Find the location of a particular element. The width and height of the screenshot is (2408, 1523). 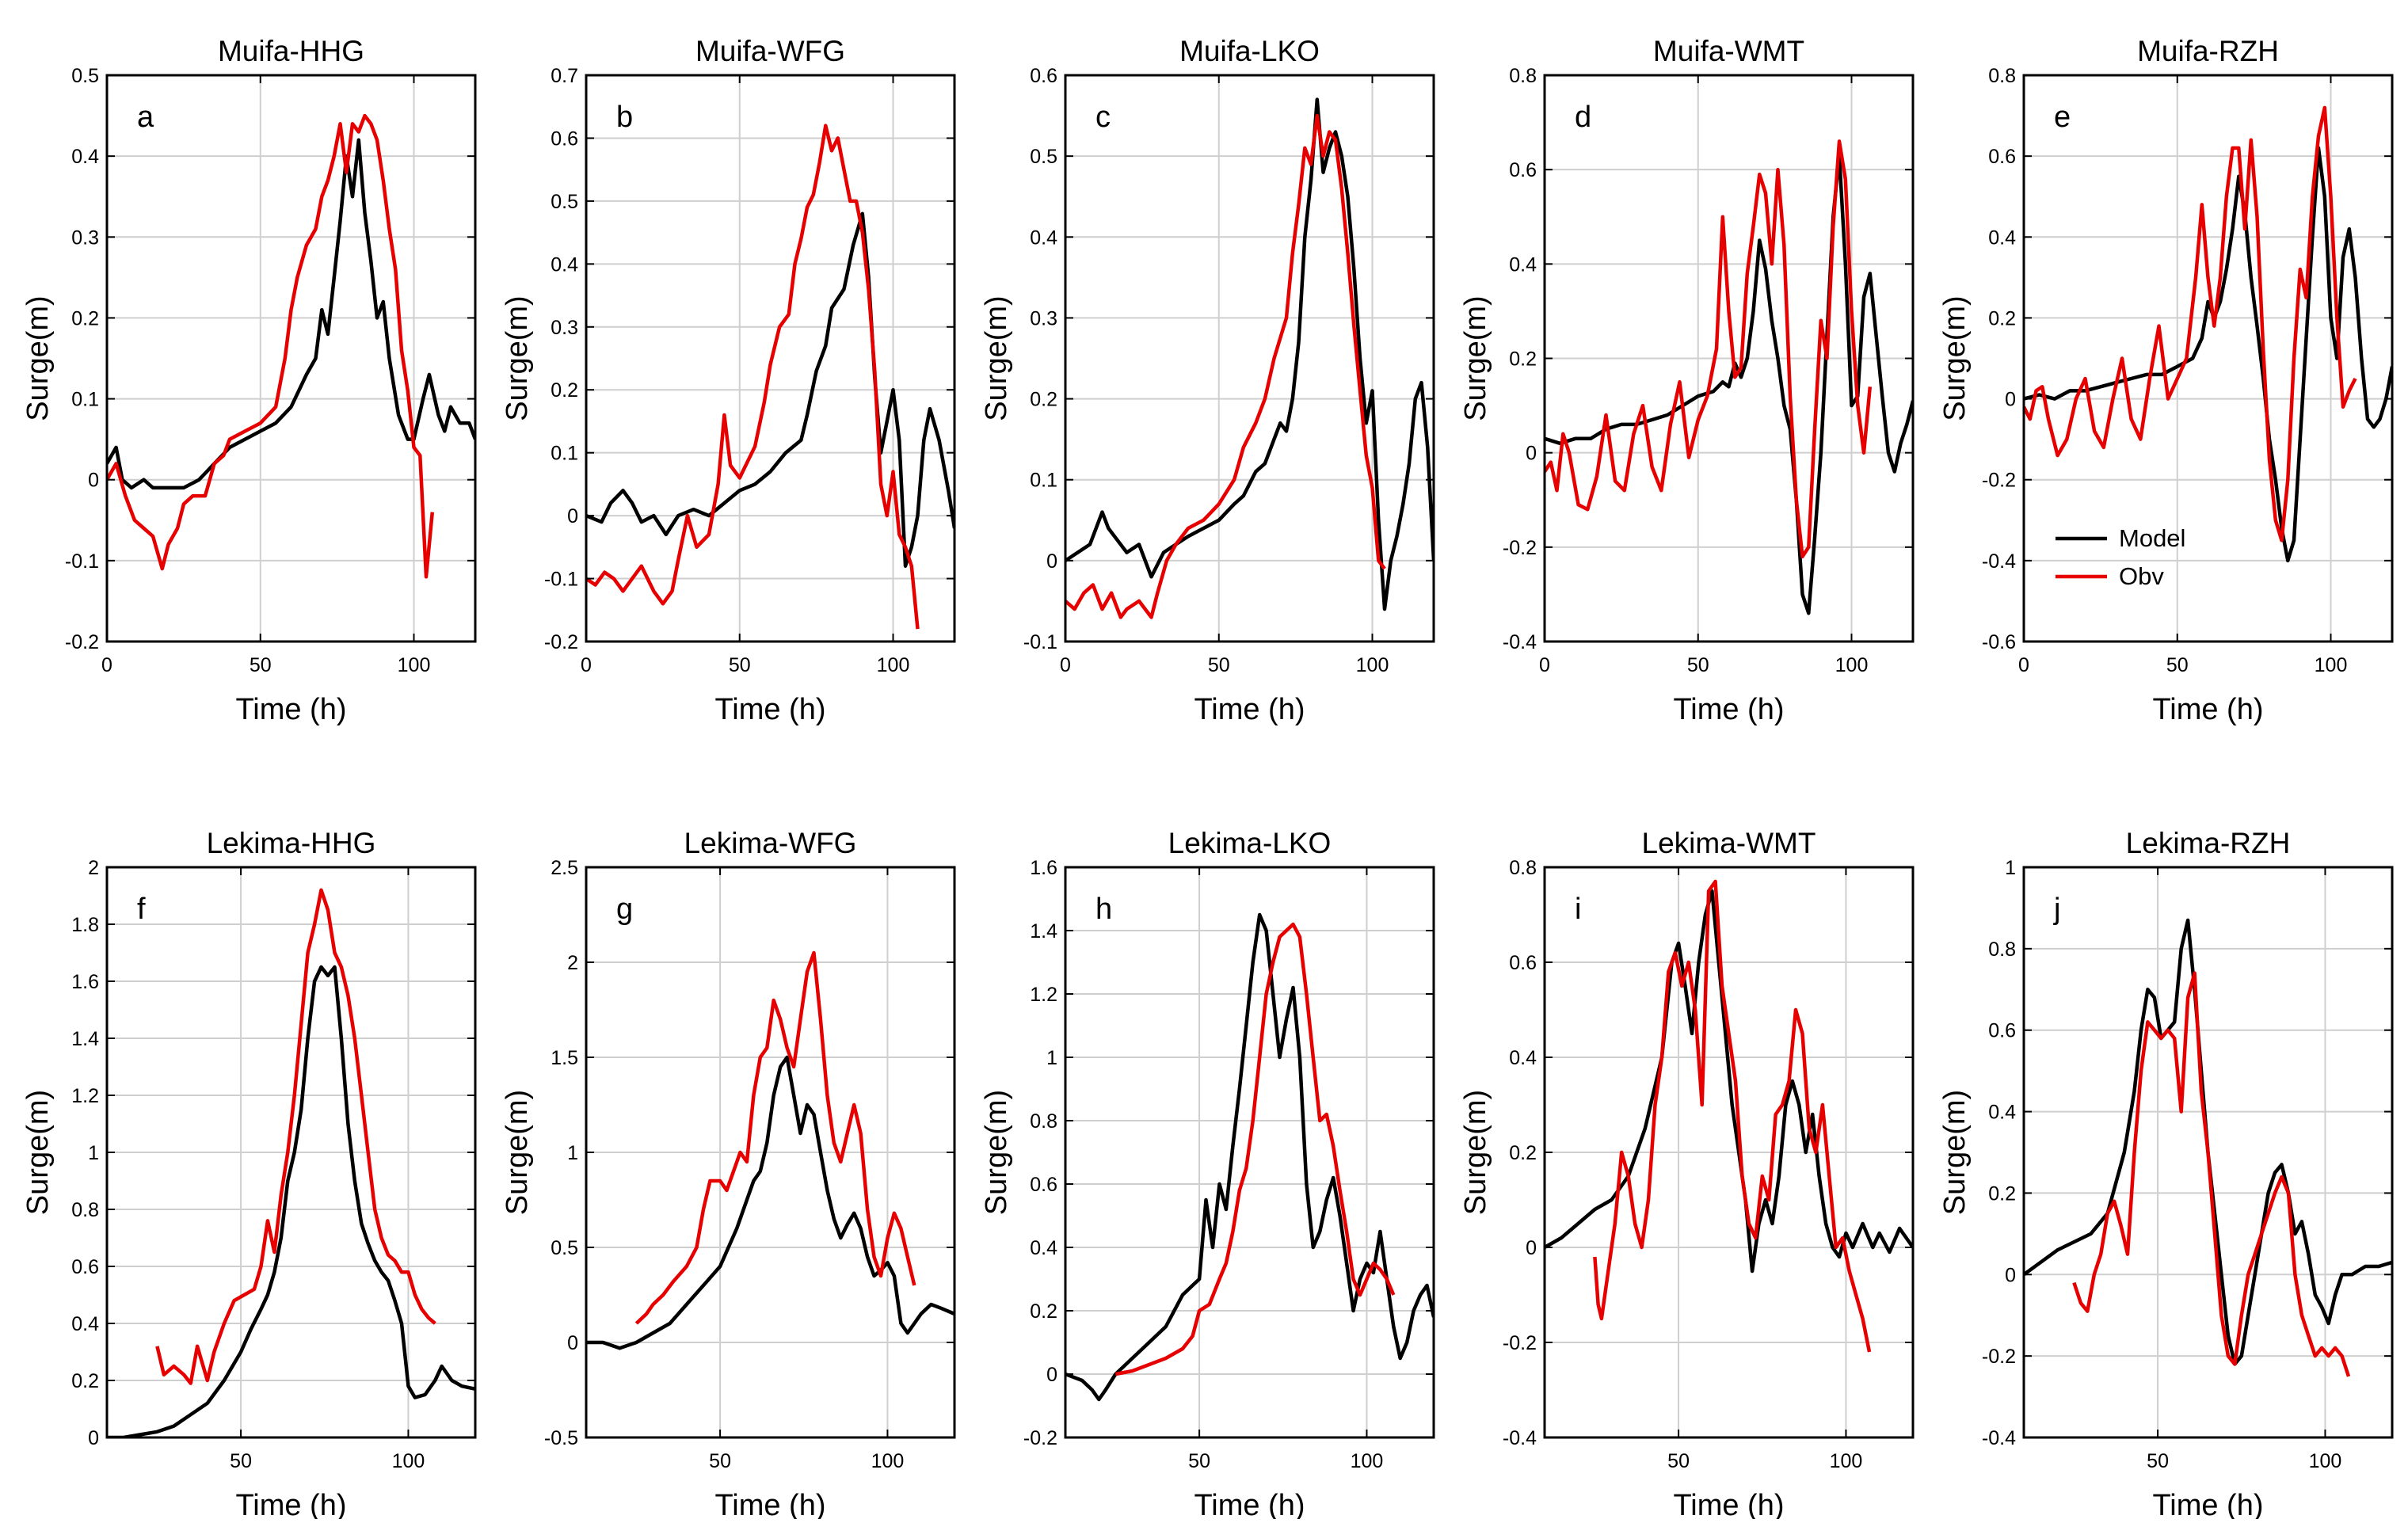

y-tick-label: -0.5 is located at coordinates (561, 1438).